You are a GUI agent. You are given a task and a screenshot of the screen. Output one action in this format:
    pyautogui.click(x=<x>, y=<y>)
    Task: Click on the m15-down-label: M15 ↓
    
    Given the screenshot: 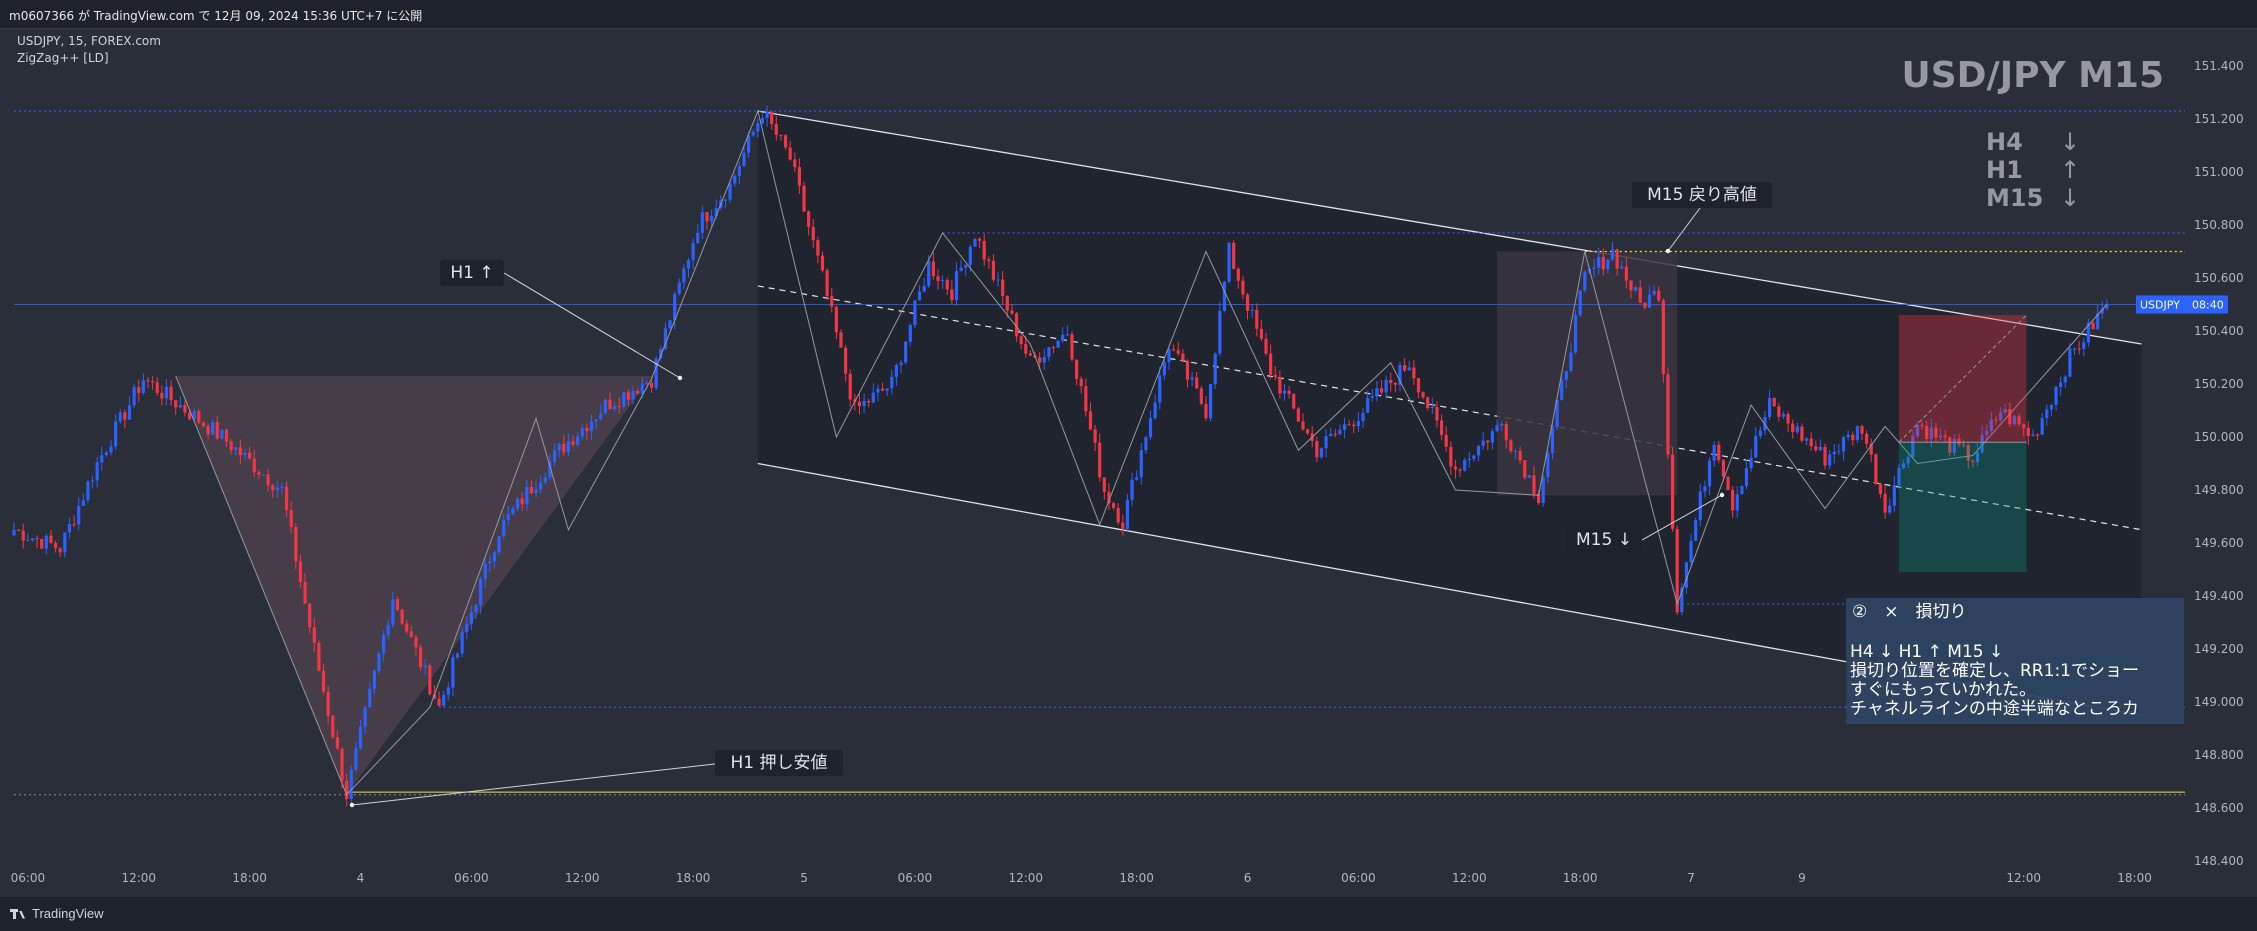 What is the action you would take?
    pyautogui.click(x=1644, y=523)
    